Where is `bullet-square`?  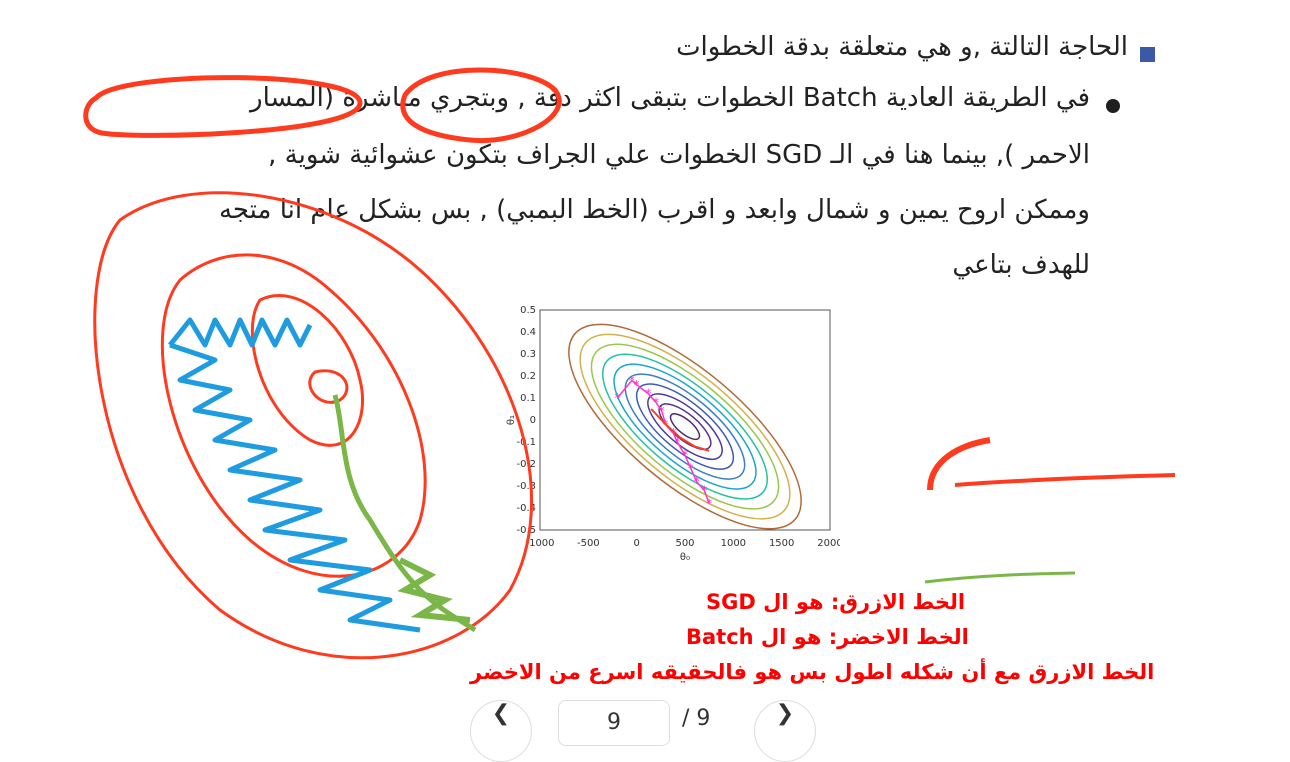
bullet-square is located at coordinates (1147, 54).